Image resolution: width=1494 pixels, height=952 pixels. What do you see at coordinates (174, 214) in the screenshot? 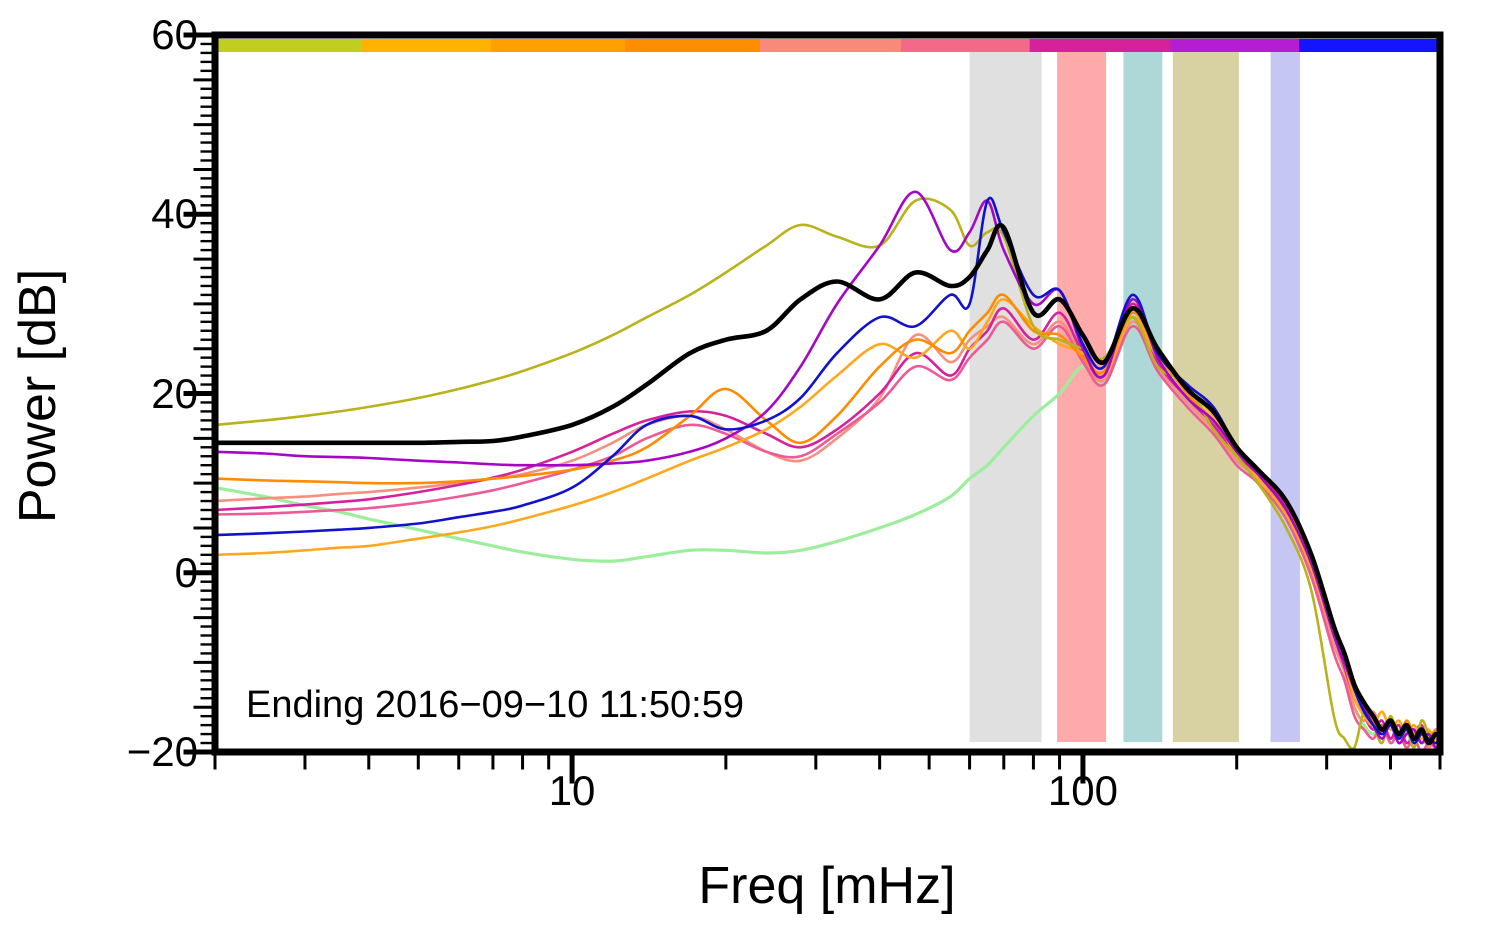
I see `y-tick-label: 40` at bounding box center [174, 214].